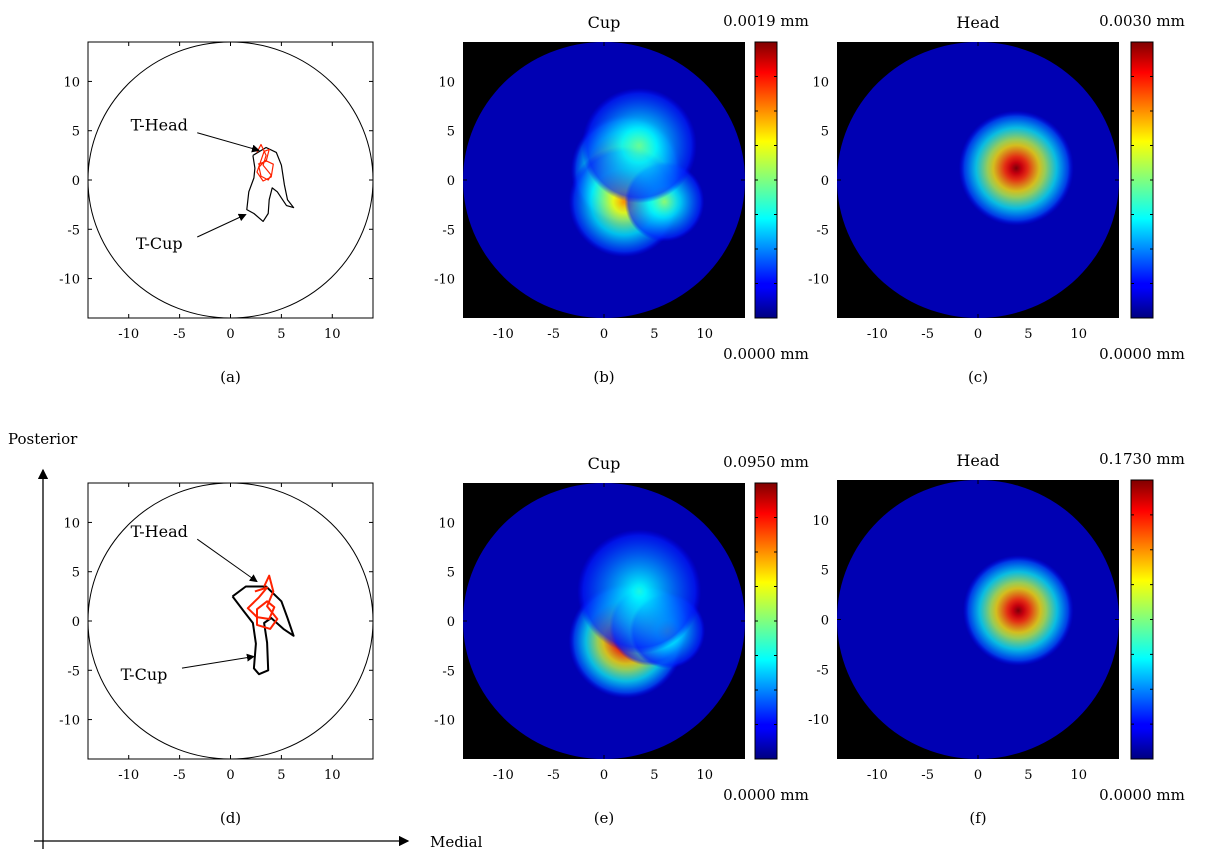  Describe the element at coordinates (1142, 21) in the screenshot. I see `colorbar-max-label: 0.0030 mm` at that location.